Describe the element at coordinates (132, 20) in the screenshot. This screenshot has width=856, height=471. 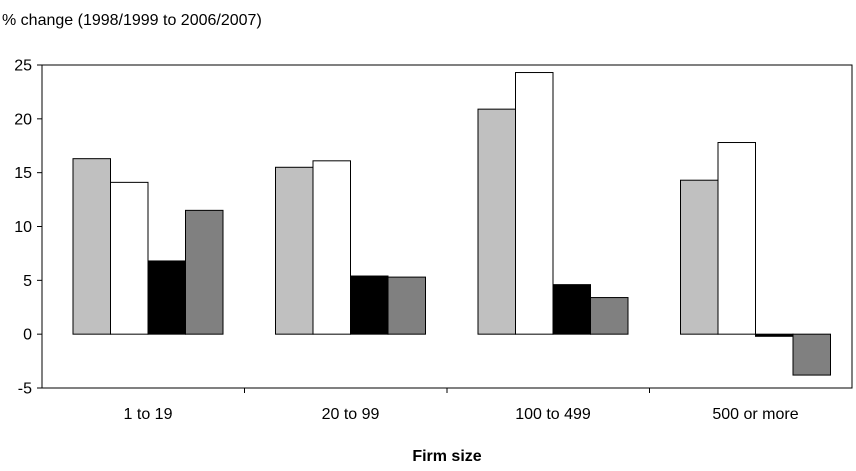
I see `y-axis-label: % change (1998/1999 to 2006/2007)` at that location.